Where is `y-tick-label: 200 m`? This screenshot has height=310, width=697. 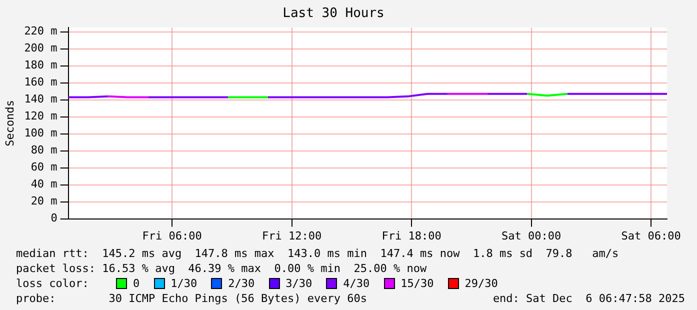 y-tick-label: 200 m is located at coordinates (41, 48).